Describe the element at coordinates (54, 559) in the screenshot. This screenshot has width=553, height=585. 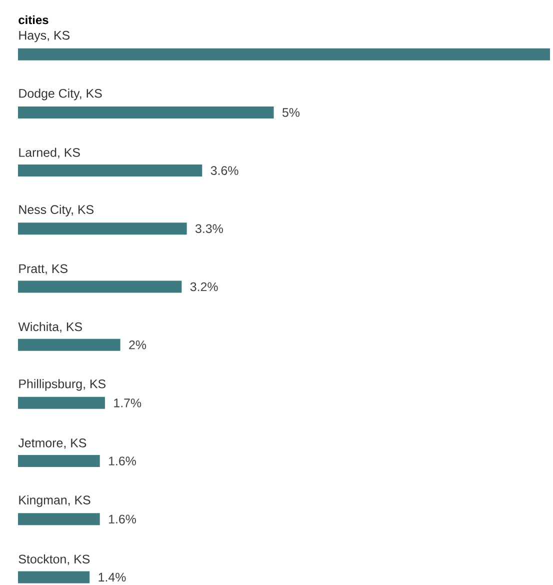
I see `y-tick-label: Stockton, KS` at that location.